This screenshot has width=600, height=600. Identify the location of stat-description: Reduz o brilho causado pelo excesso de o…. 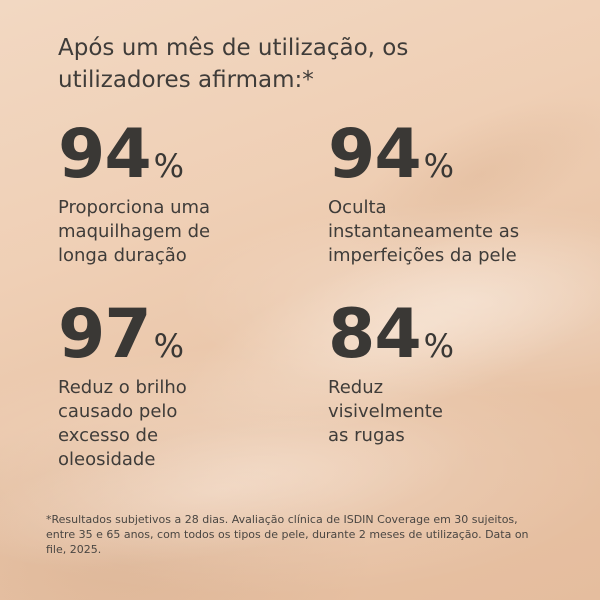
(183, 424).